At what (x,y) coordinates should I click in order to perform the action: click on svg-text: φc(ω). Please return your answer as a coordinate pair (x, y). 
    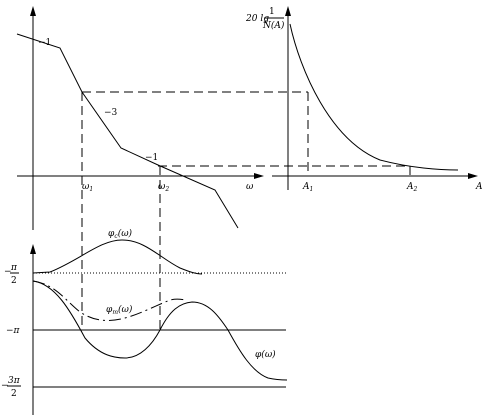
    Looking at the image, I should click on (120, 234).